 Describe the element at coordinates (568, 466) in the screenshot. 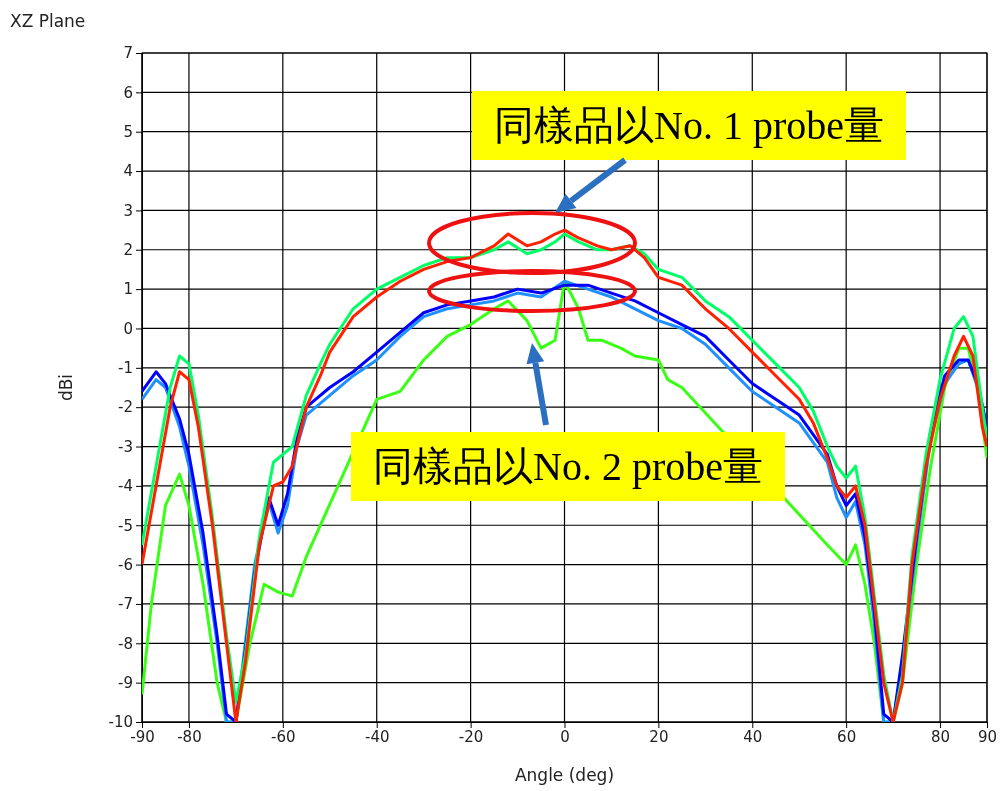

I see `annotation: 同樣品以No. 2 probe量` at that location.